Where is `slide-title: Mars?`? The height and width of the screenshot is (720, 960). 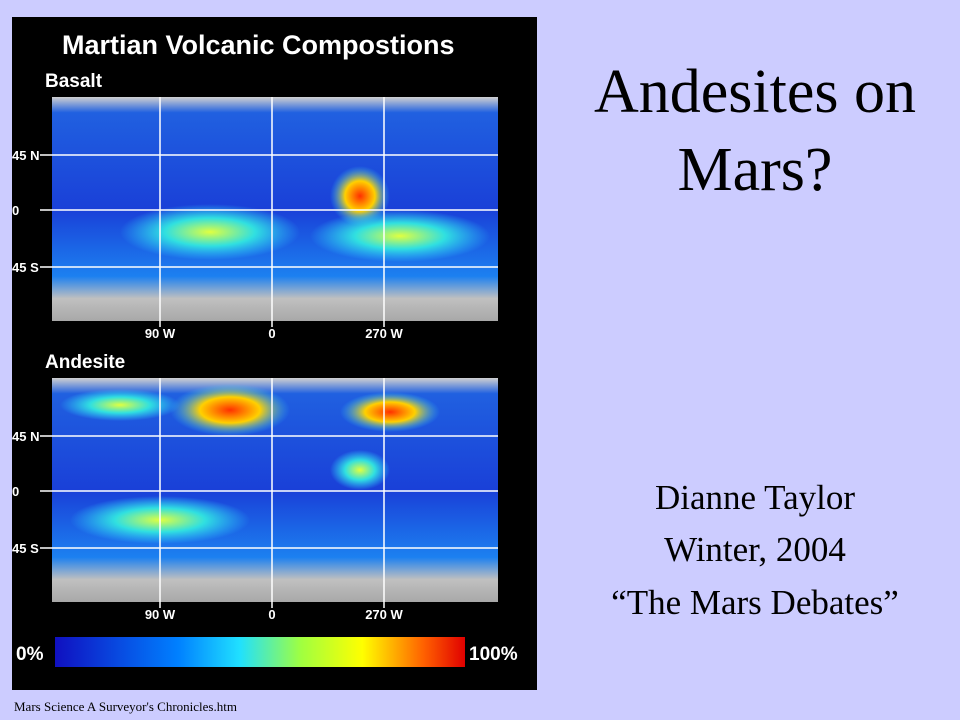
slide-title: Mars? is located at coordinates (755, 170).